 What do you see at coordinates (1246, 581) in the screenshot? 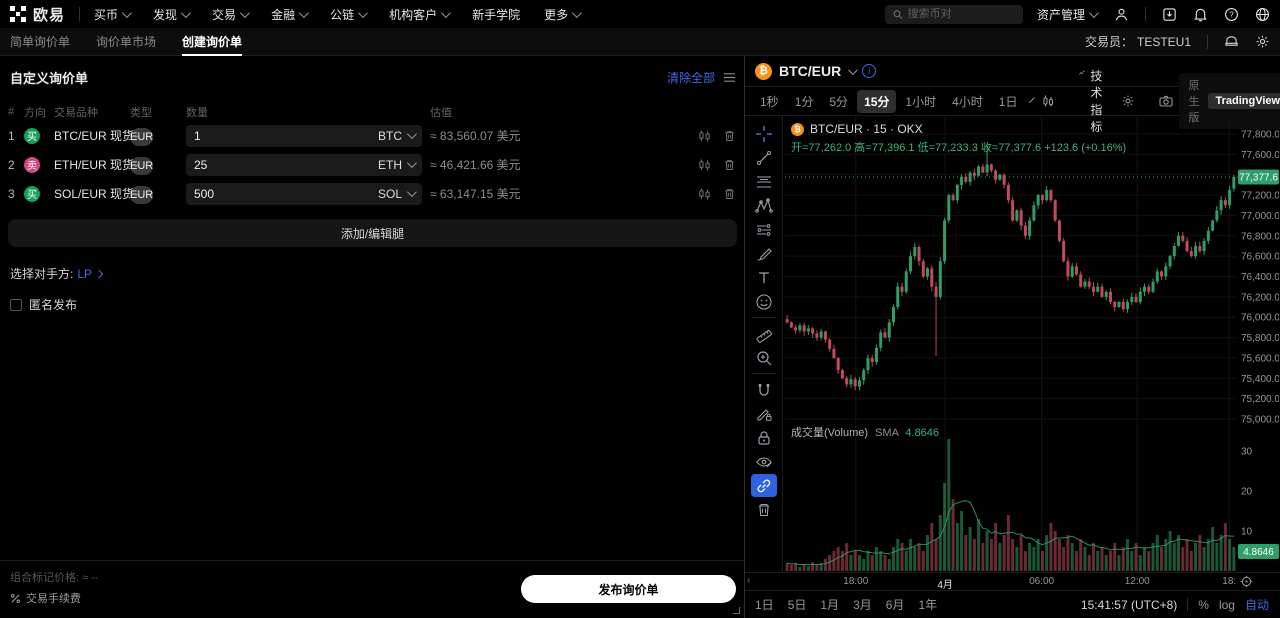
I see `scroll-to-now-icon` at bounding box center [1246, 581].